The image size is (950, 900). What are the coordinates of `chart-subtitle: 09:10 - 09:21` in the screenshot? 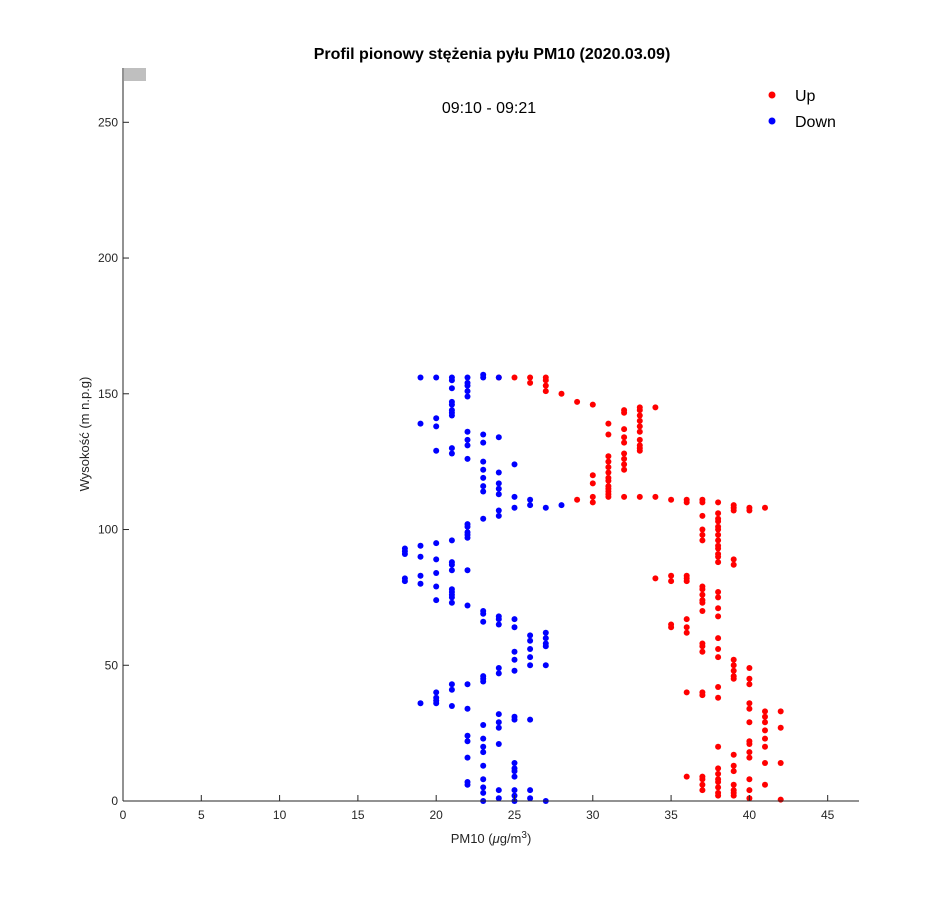 It's located at (489, 108).